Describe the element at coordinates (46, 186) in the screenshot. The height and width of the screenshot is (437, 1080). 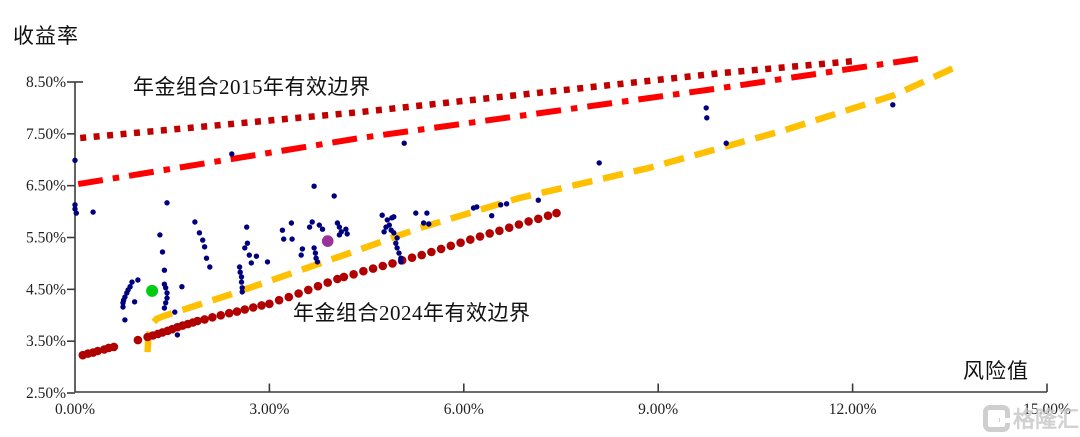
I see `y-tick-label: 6.50%` at that location.